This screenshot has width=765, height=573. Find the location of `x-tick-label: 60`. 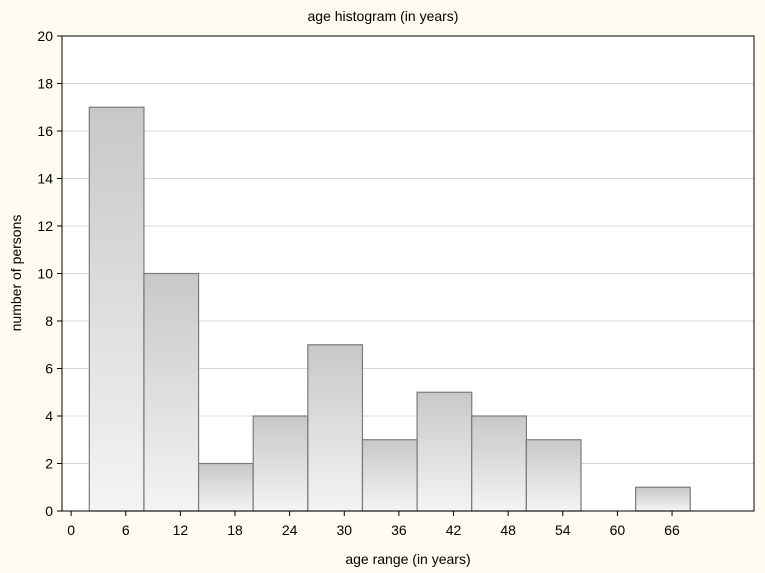

x-tick-label: 60 is located at coordinates (618, 530).